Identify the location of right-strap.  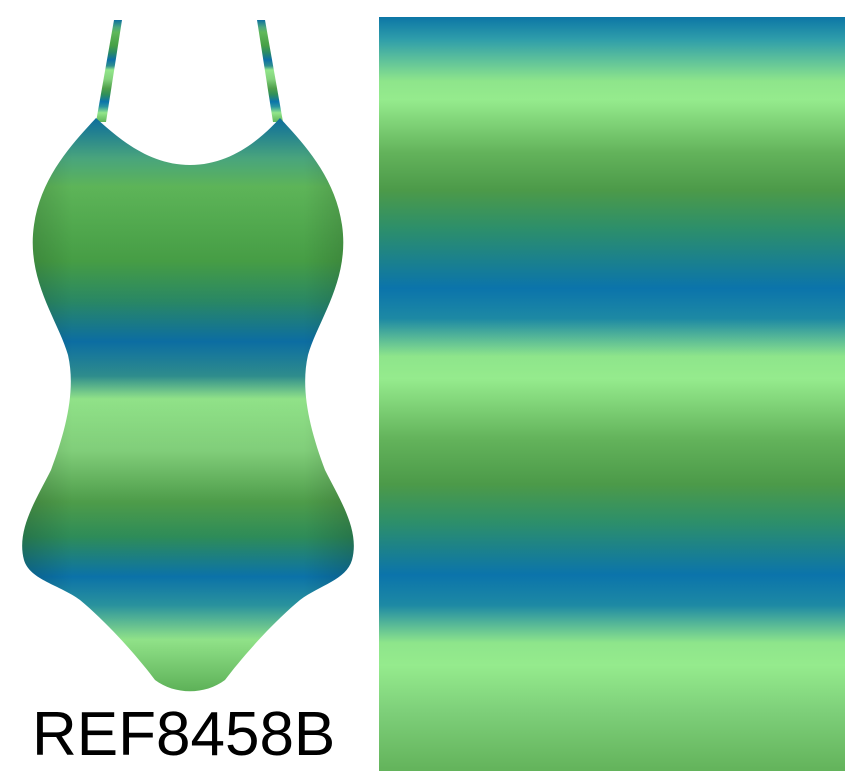
(270, 71).